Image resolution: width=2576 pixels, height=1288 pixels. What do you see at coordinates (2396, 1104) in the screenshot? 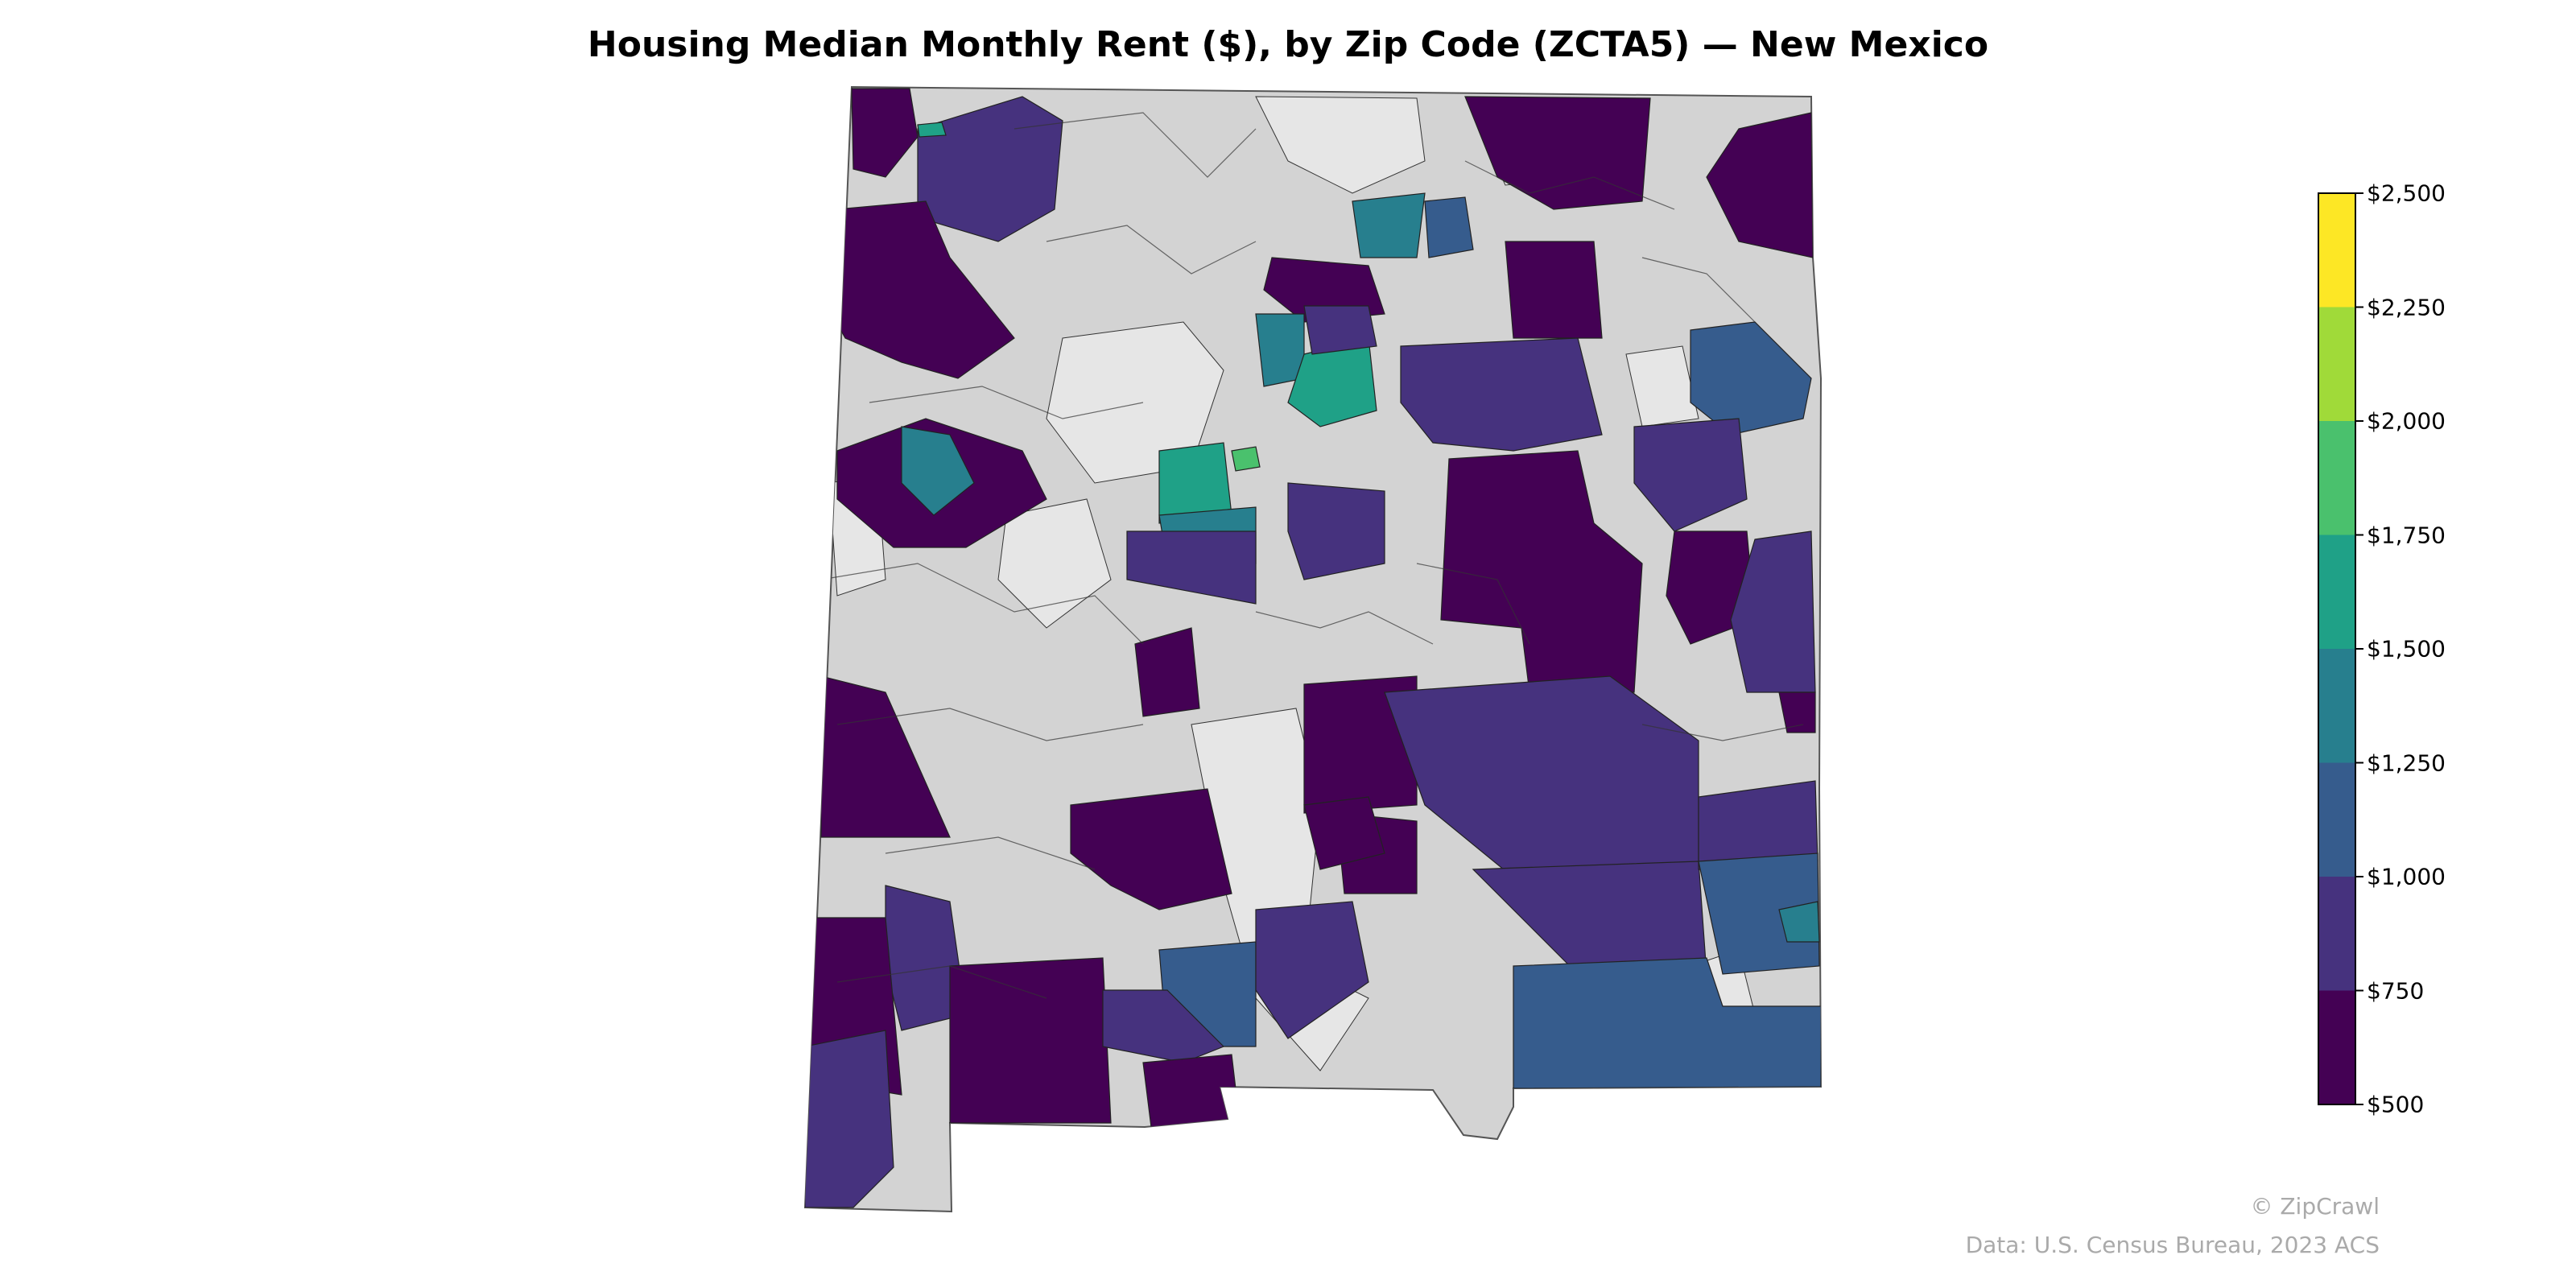
I see `colorbar-tick-label: $500` at bounding box center [2396, 1104].